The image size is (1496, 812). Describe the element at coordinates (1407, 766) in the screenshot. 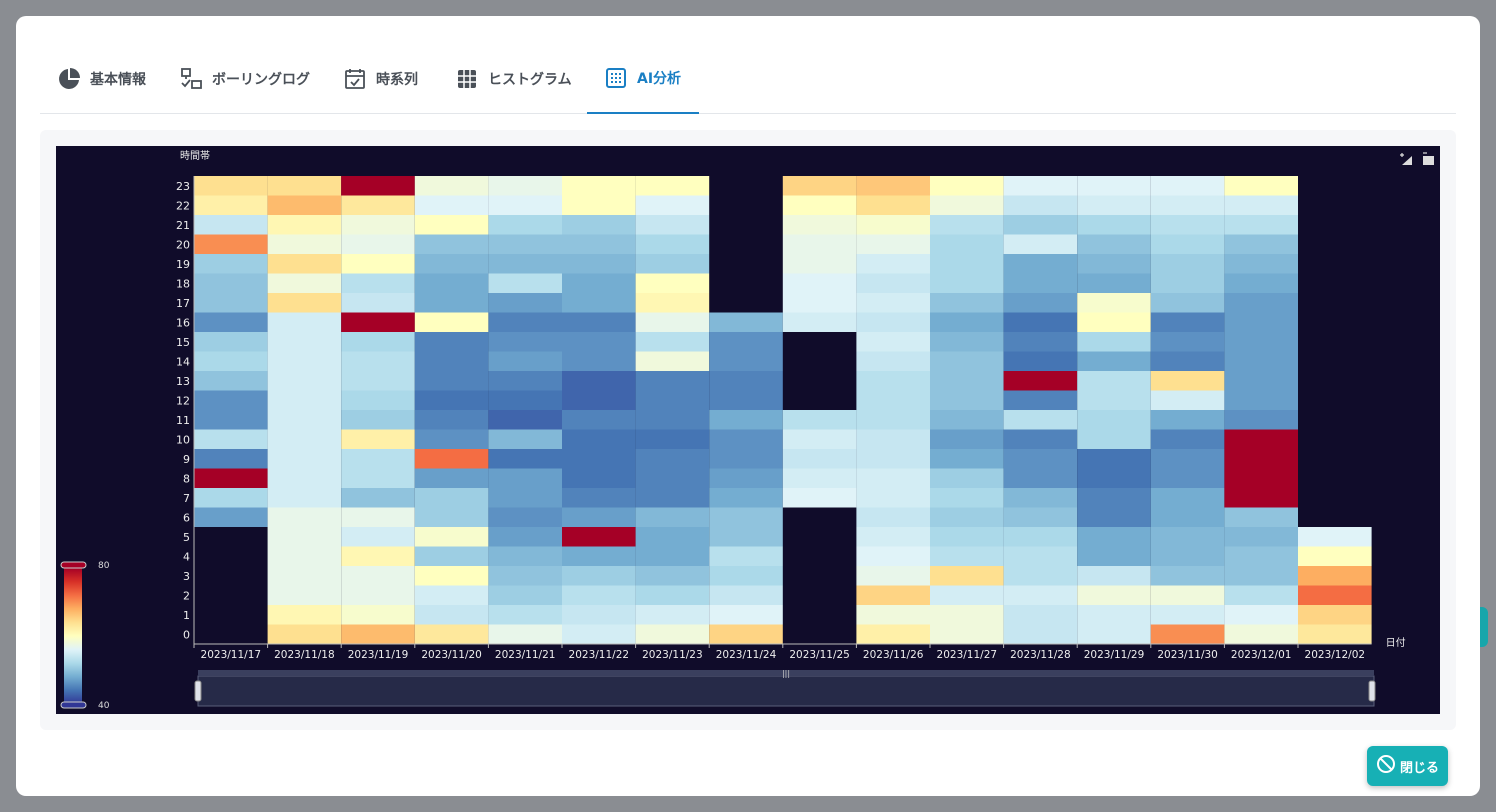

I see `close-button: 閉じる` at that location.